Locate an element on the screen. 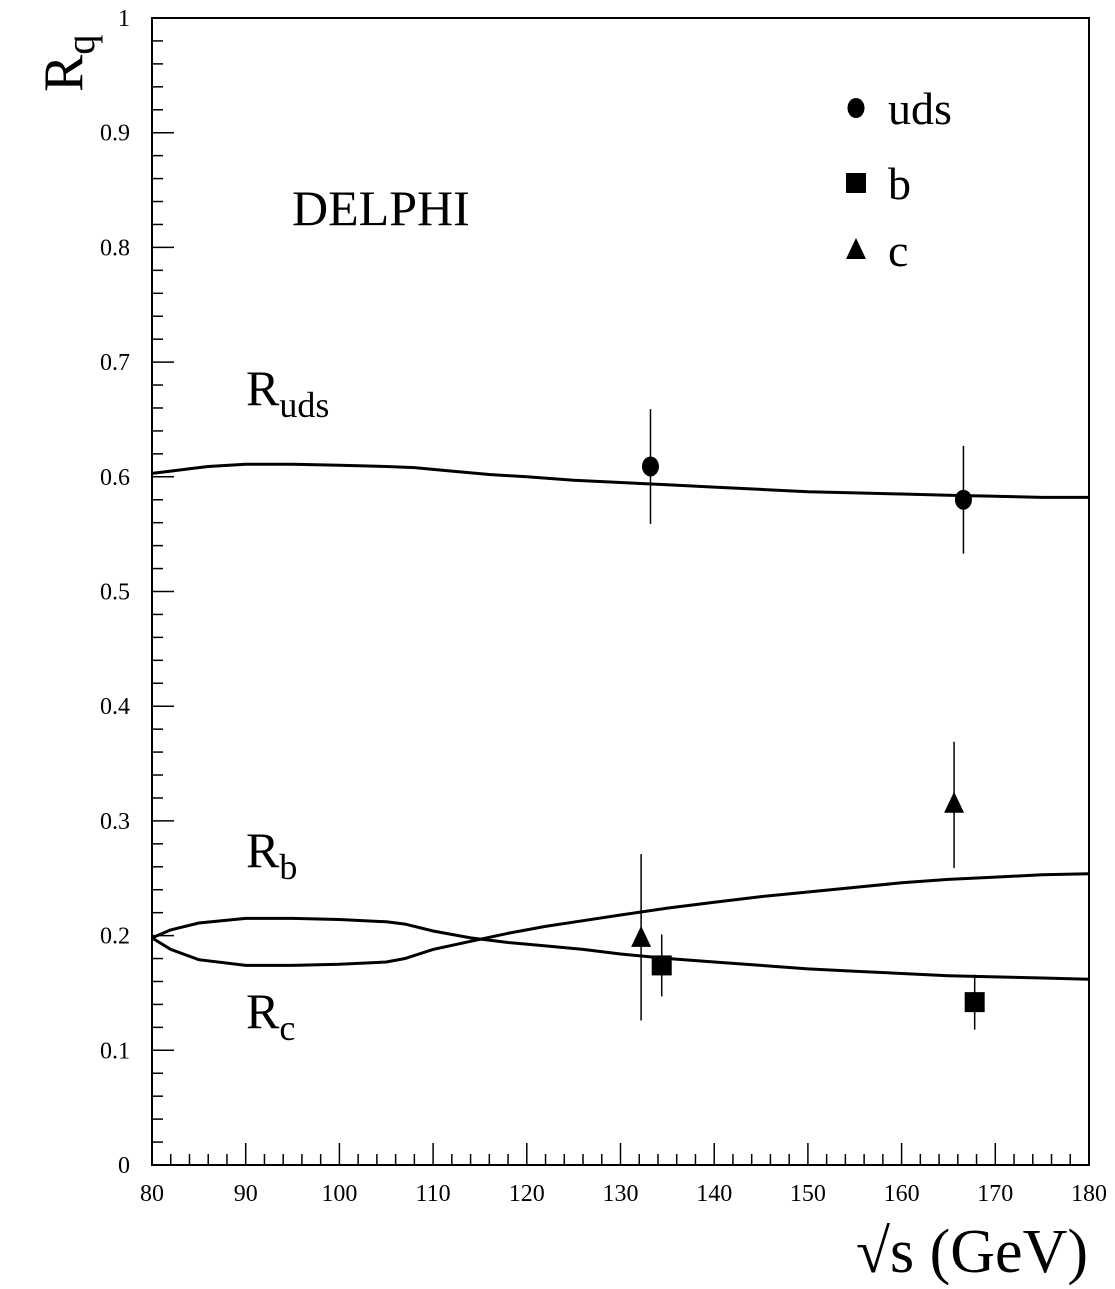 The image size is (1115, 1289). curve-r-uds is located at coordinates (620, 480).